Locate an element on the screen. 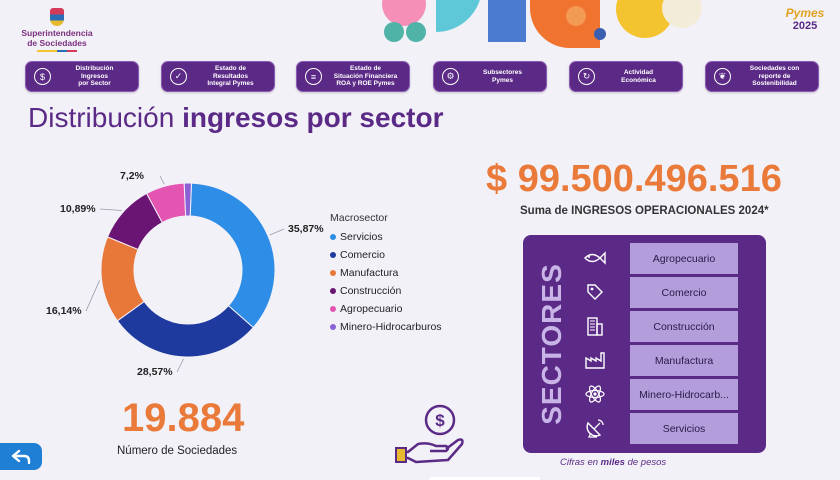  legend-title: Macrosector is located at coordinates (359, 218).